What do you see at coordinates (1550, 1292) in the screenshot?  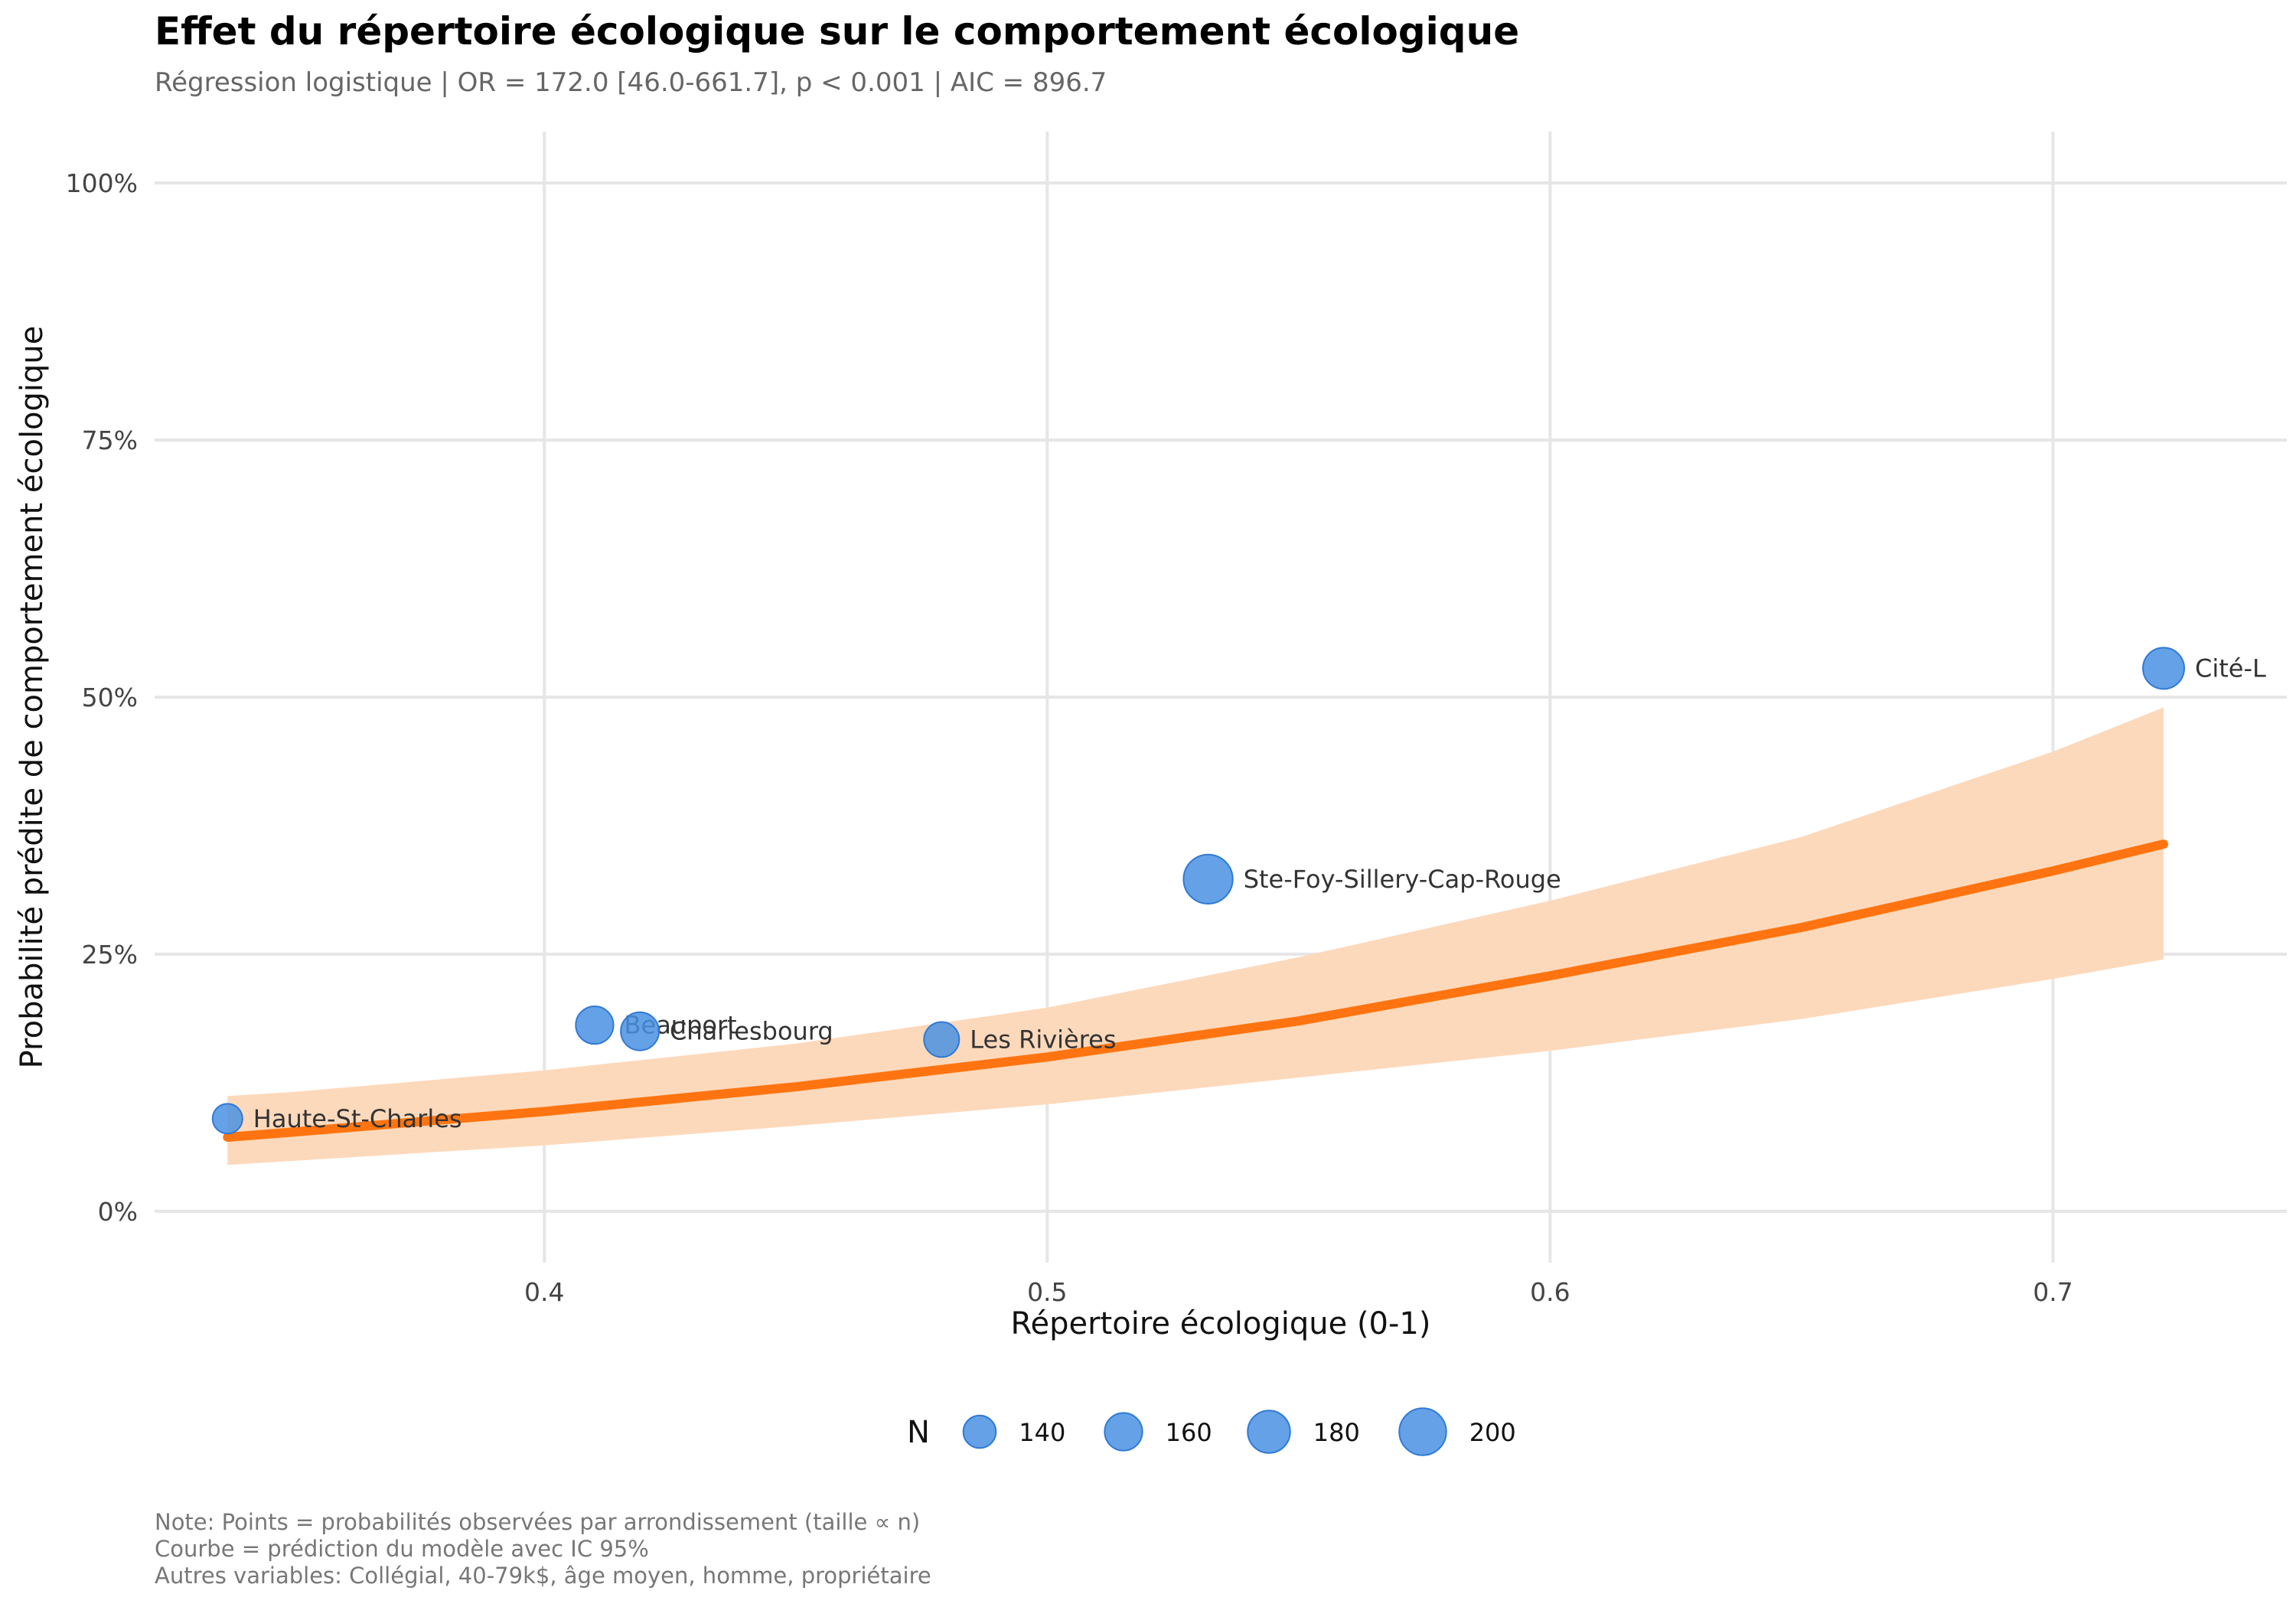 I see `x-tick-label: 0.6` at bounding box center [1550, 1292].